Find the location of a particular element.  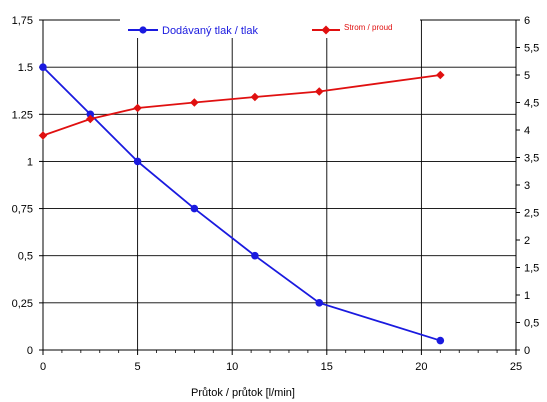

legend: Dodávaný tlak / tlak Strom / proud is located at coordinates (270, 26).